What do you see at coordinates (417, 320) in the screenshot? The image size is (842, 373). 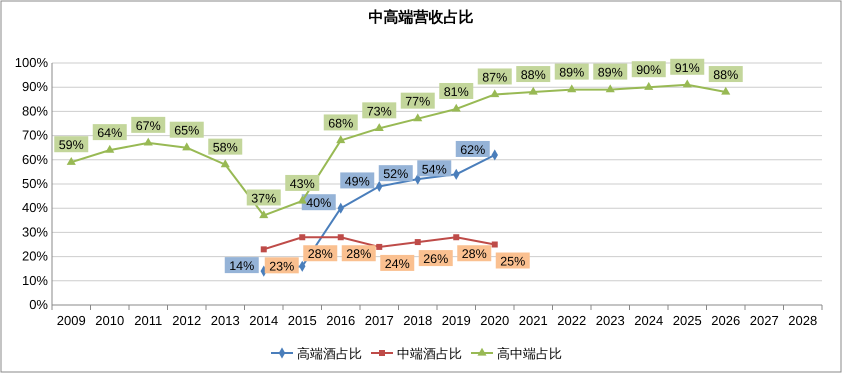 I see `x-tick-label: 2018` at bounding box center [417, 320].